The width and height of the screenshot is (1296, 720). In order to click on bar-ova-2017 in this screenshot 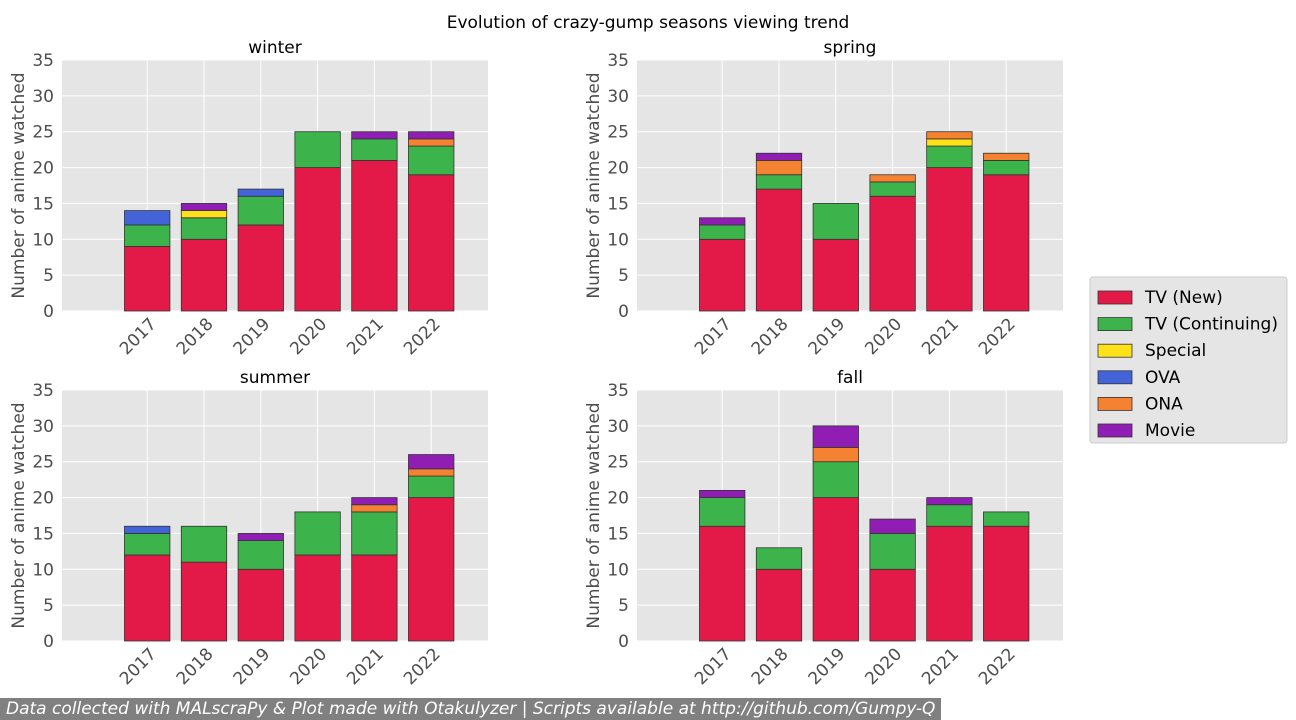, I will do `click(147, 218)`.